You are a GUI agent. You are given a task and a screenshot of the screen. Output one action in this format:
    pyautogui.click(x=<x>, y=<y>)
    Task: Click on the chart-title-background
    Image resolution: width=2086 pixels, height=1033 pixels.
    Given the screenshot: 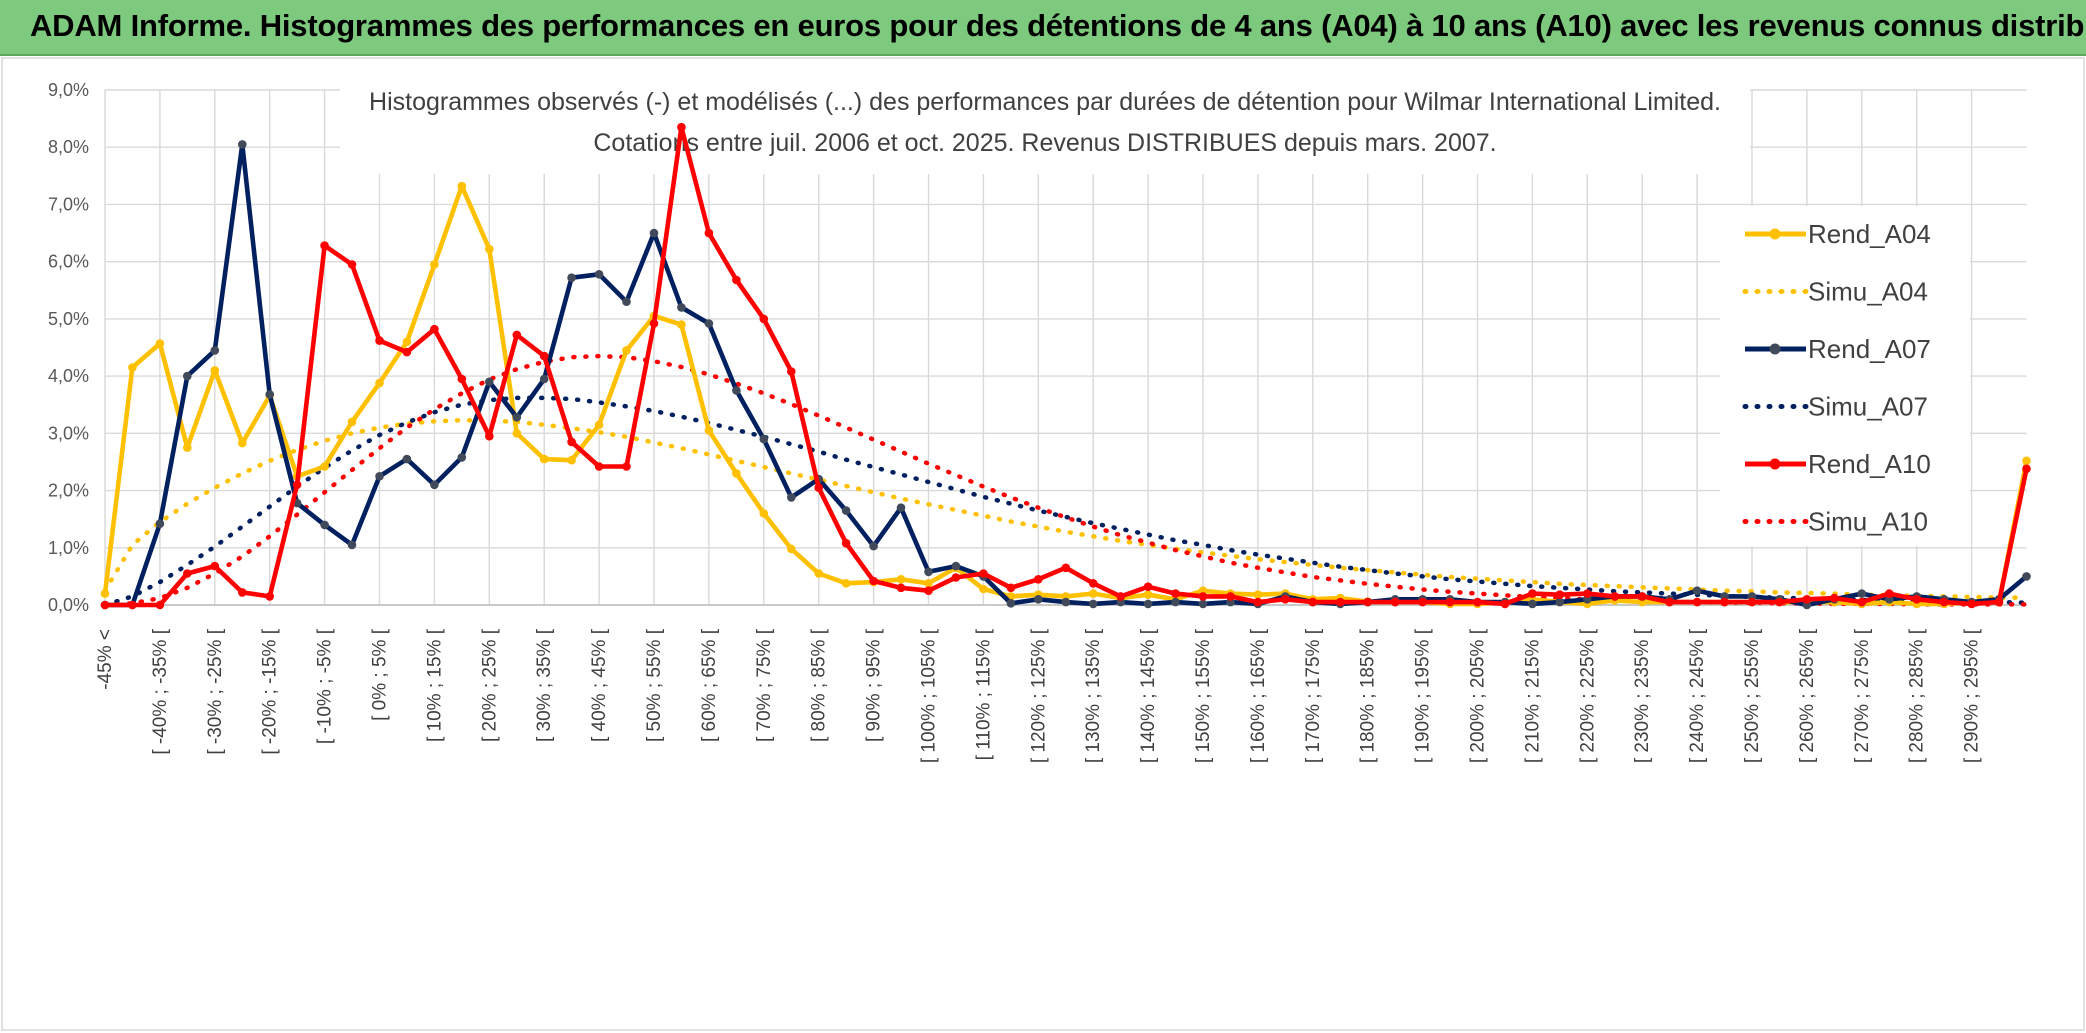 What is the action you would take?
    pyautogui.click(x=1045, y=126)
    